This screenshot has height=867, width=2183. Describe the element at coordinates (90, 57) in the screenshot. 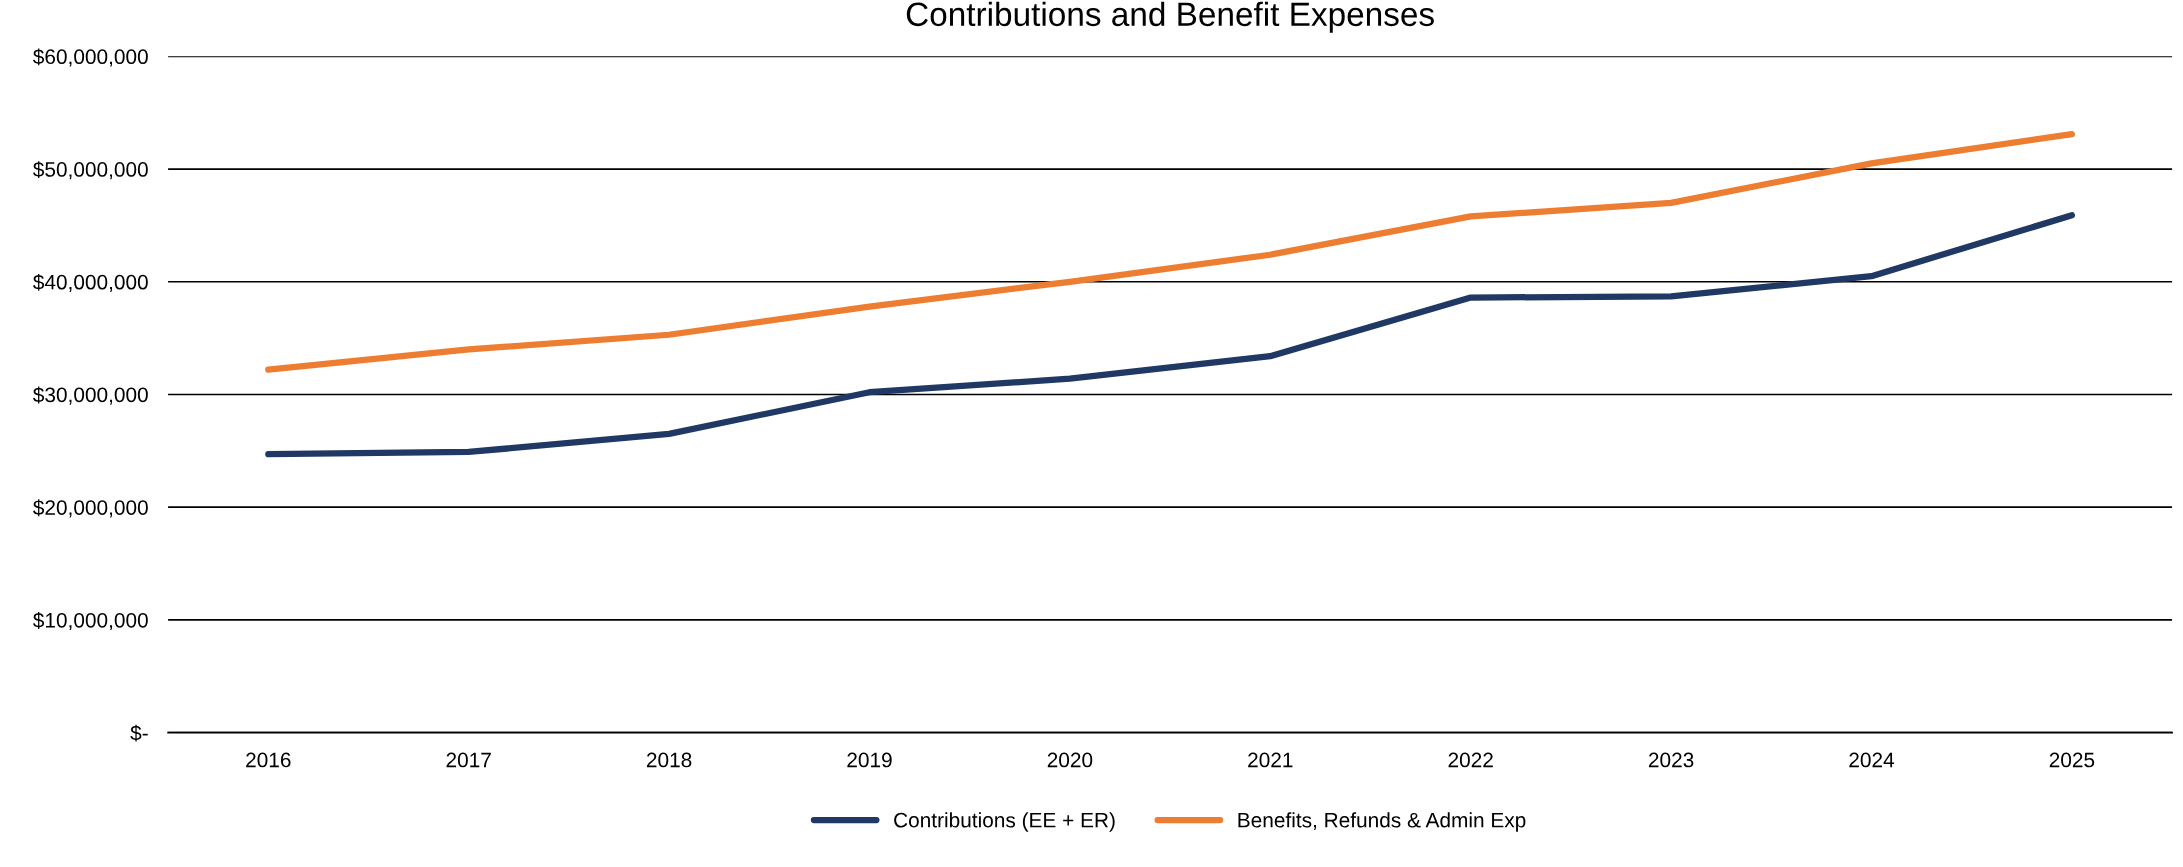

I see `y-tick-label: $60,000,000` at that location.